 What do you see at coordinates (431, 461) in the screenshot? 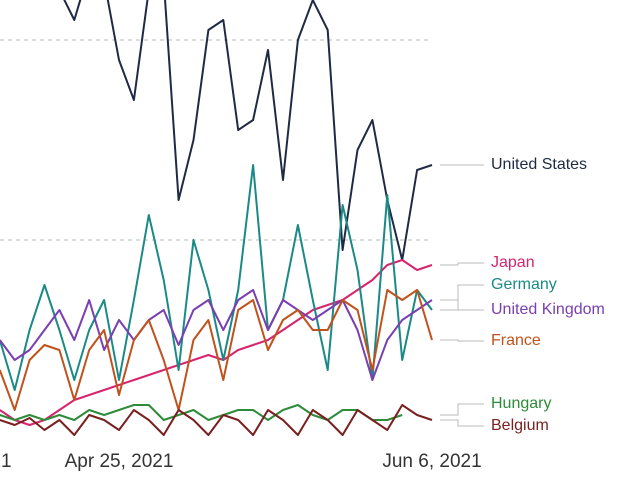
I see `x-tick-label: Jun 6, 2021` at bounding box center [431, 461].